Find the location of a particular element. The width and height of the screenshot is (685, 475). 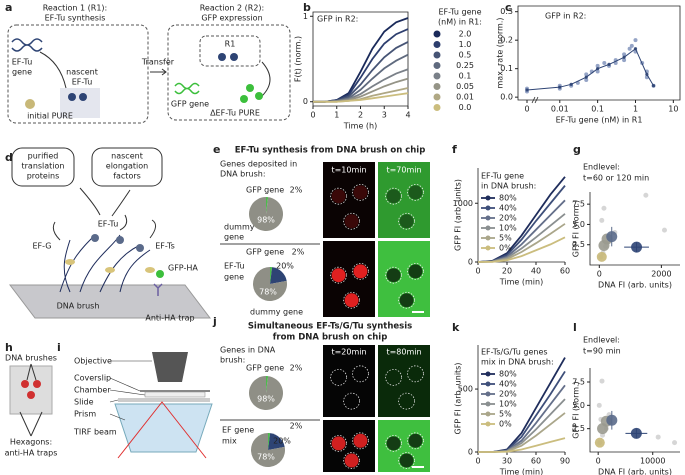

y-axis-label: F(t) (norm.) is located at coordinates (298, 59).